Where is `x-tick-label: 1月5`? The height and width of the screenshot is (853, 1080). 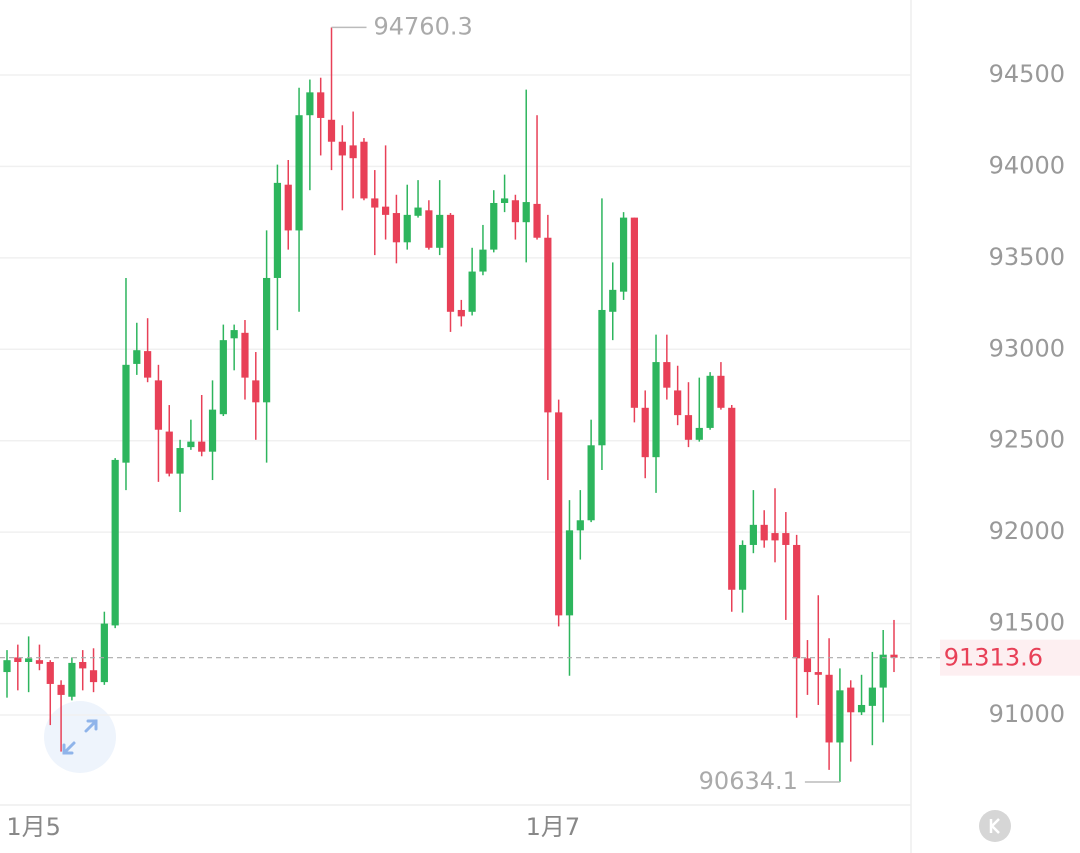
x-tick-label: 1月5 is located at coordinates (33, 827).